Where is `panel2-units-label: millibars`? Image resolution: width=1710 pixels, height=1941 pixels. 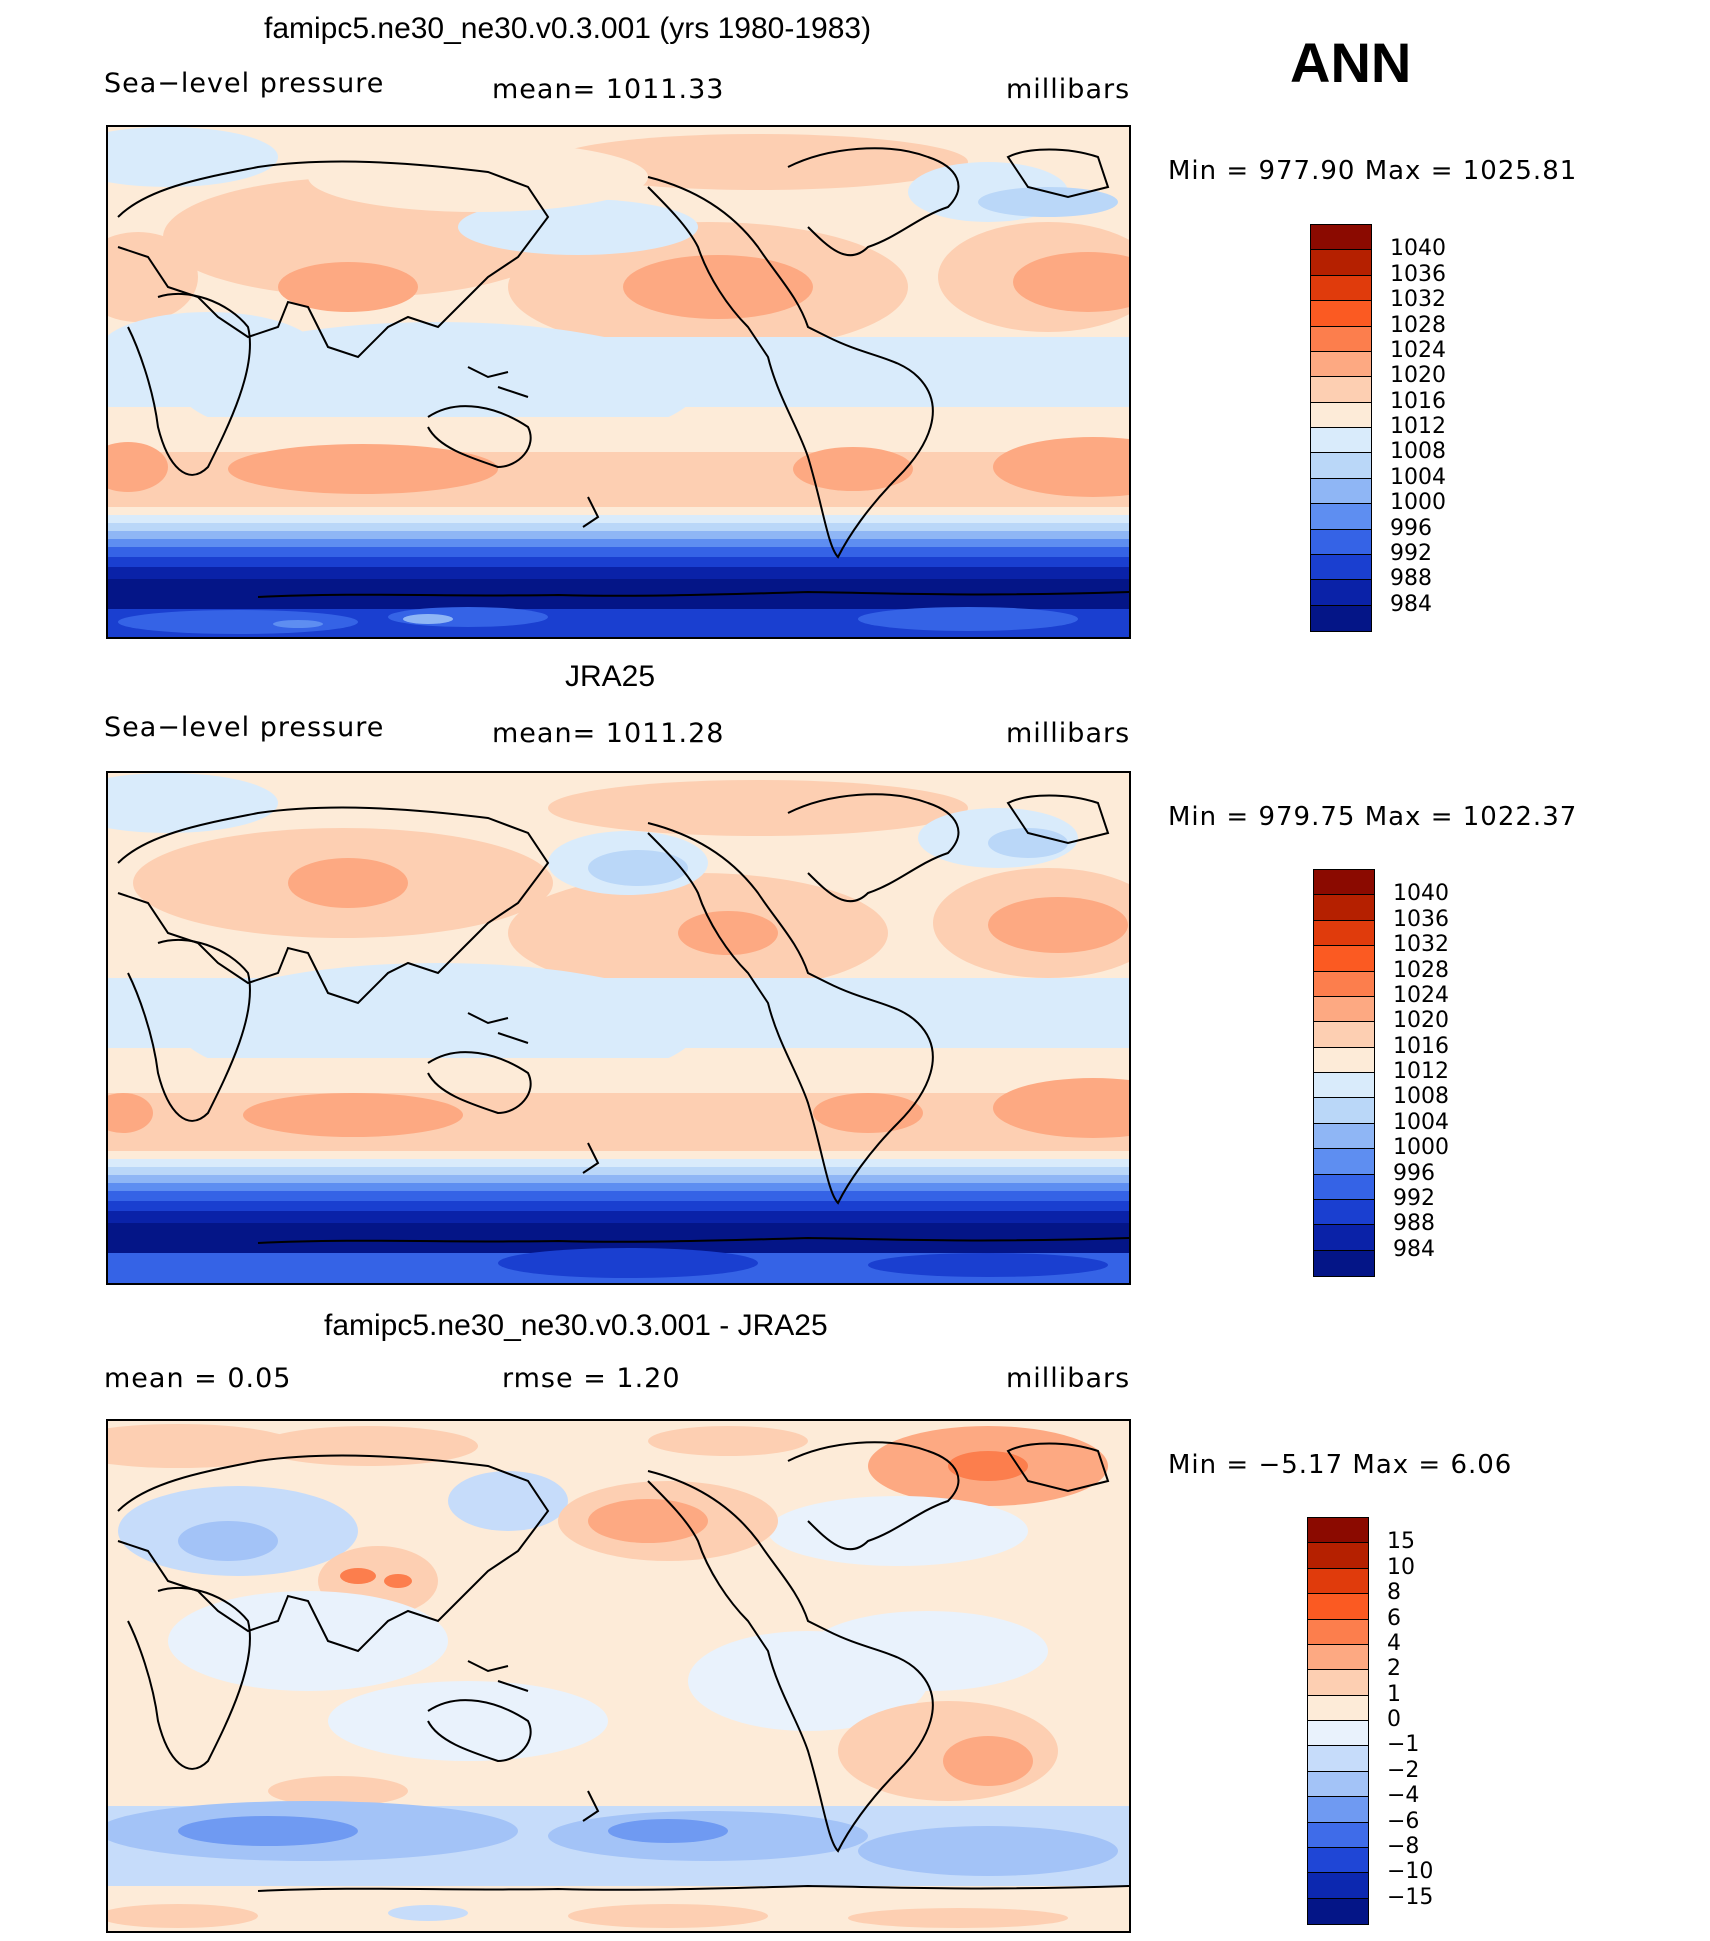 panel2-units-label: millibars is located at coordinates (1068, 733).